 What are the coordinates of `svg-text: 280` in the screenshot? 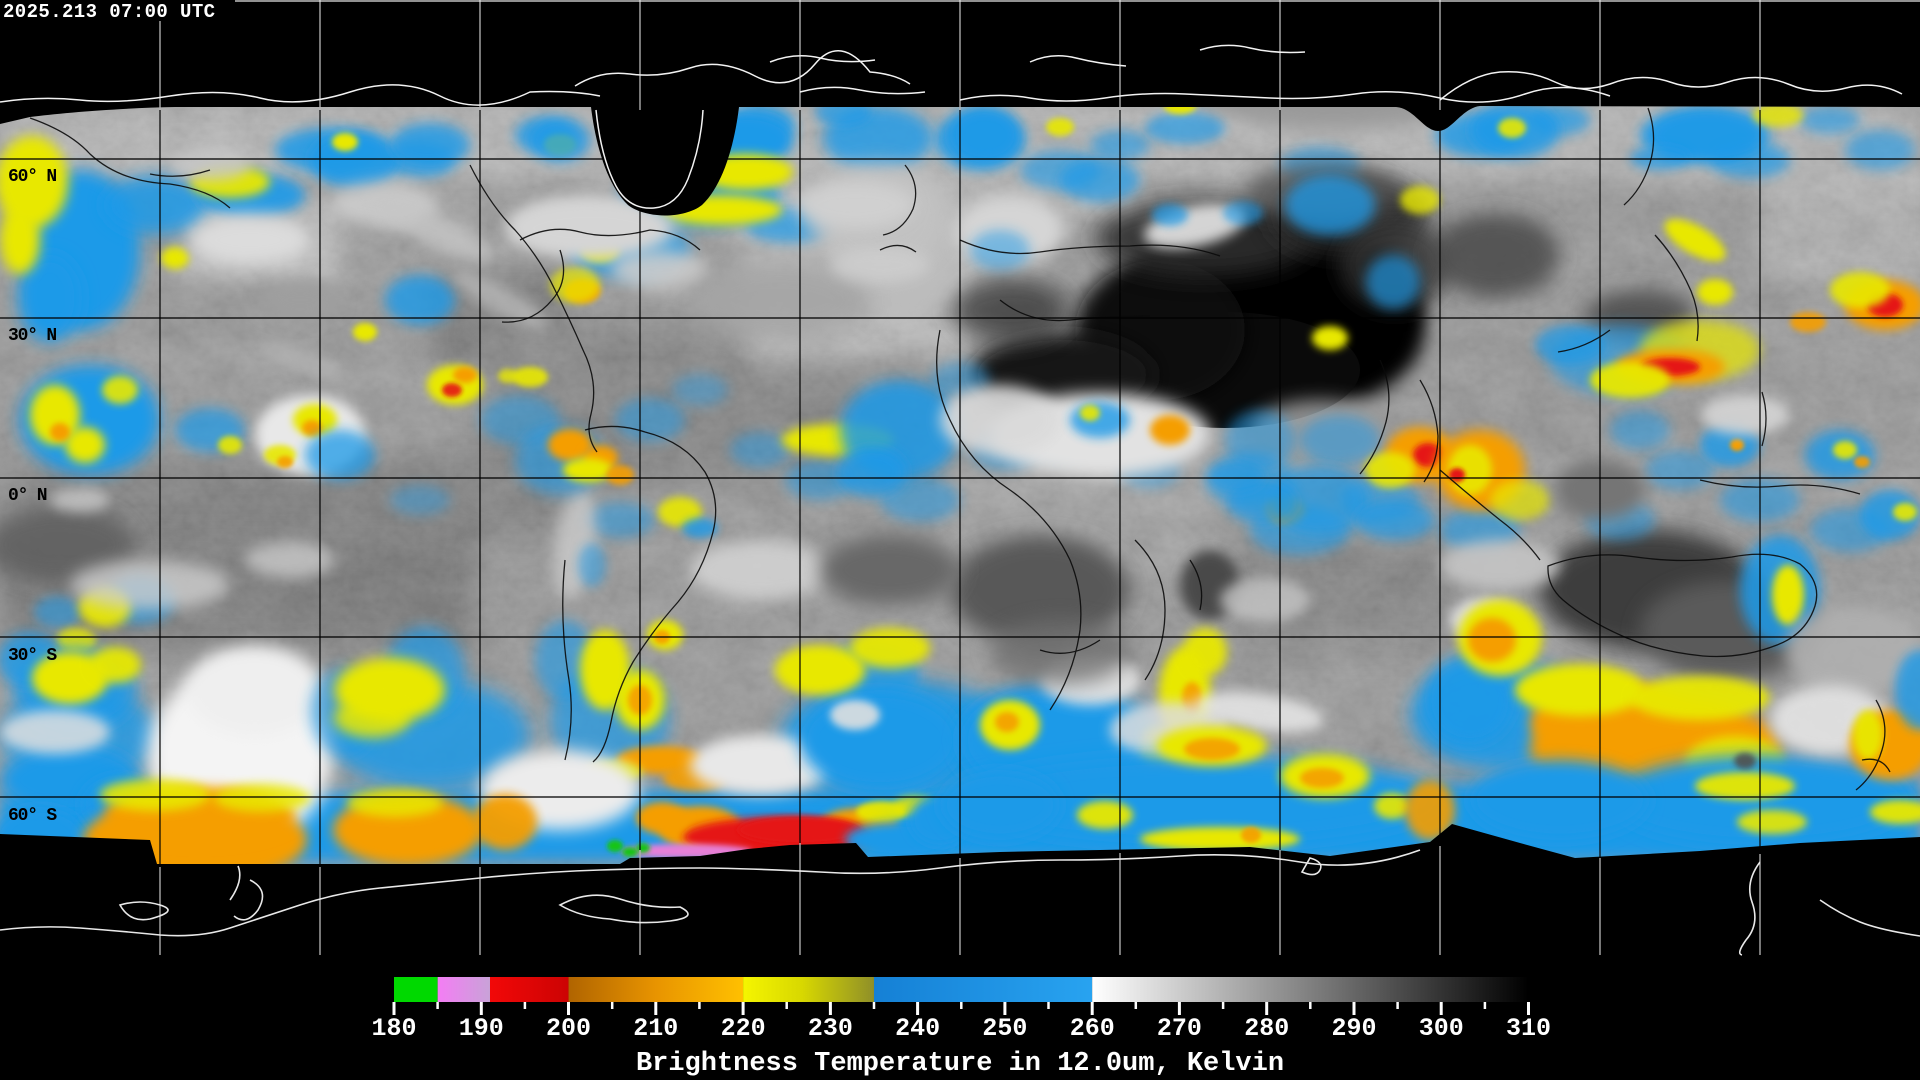 It's located at (1266, 1028).